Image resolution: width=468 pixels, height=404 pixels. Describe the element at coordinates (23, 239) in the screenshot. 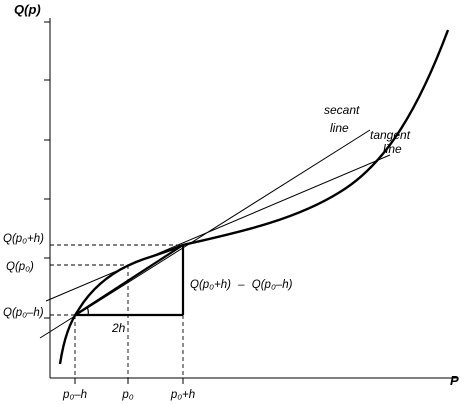

I see `y-tick-upper: Q(p₀+h)` at that location.